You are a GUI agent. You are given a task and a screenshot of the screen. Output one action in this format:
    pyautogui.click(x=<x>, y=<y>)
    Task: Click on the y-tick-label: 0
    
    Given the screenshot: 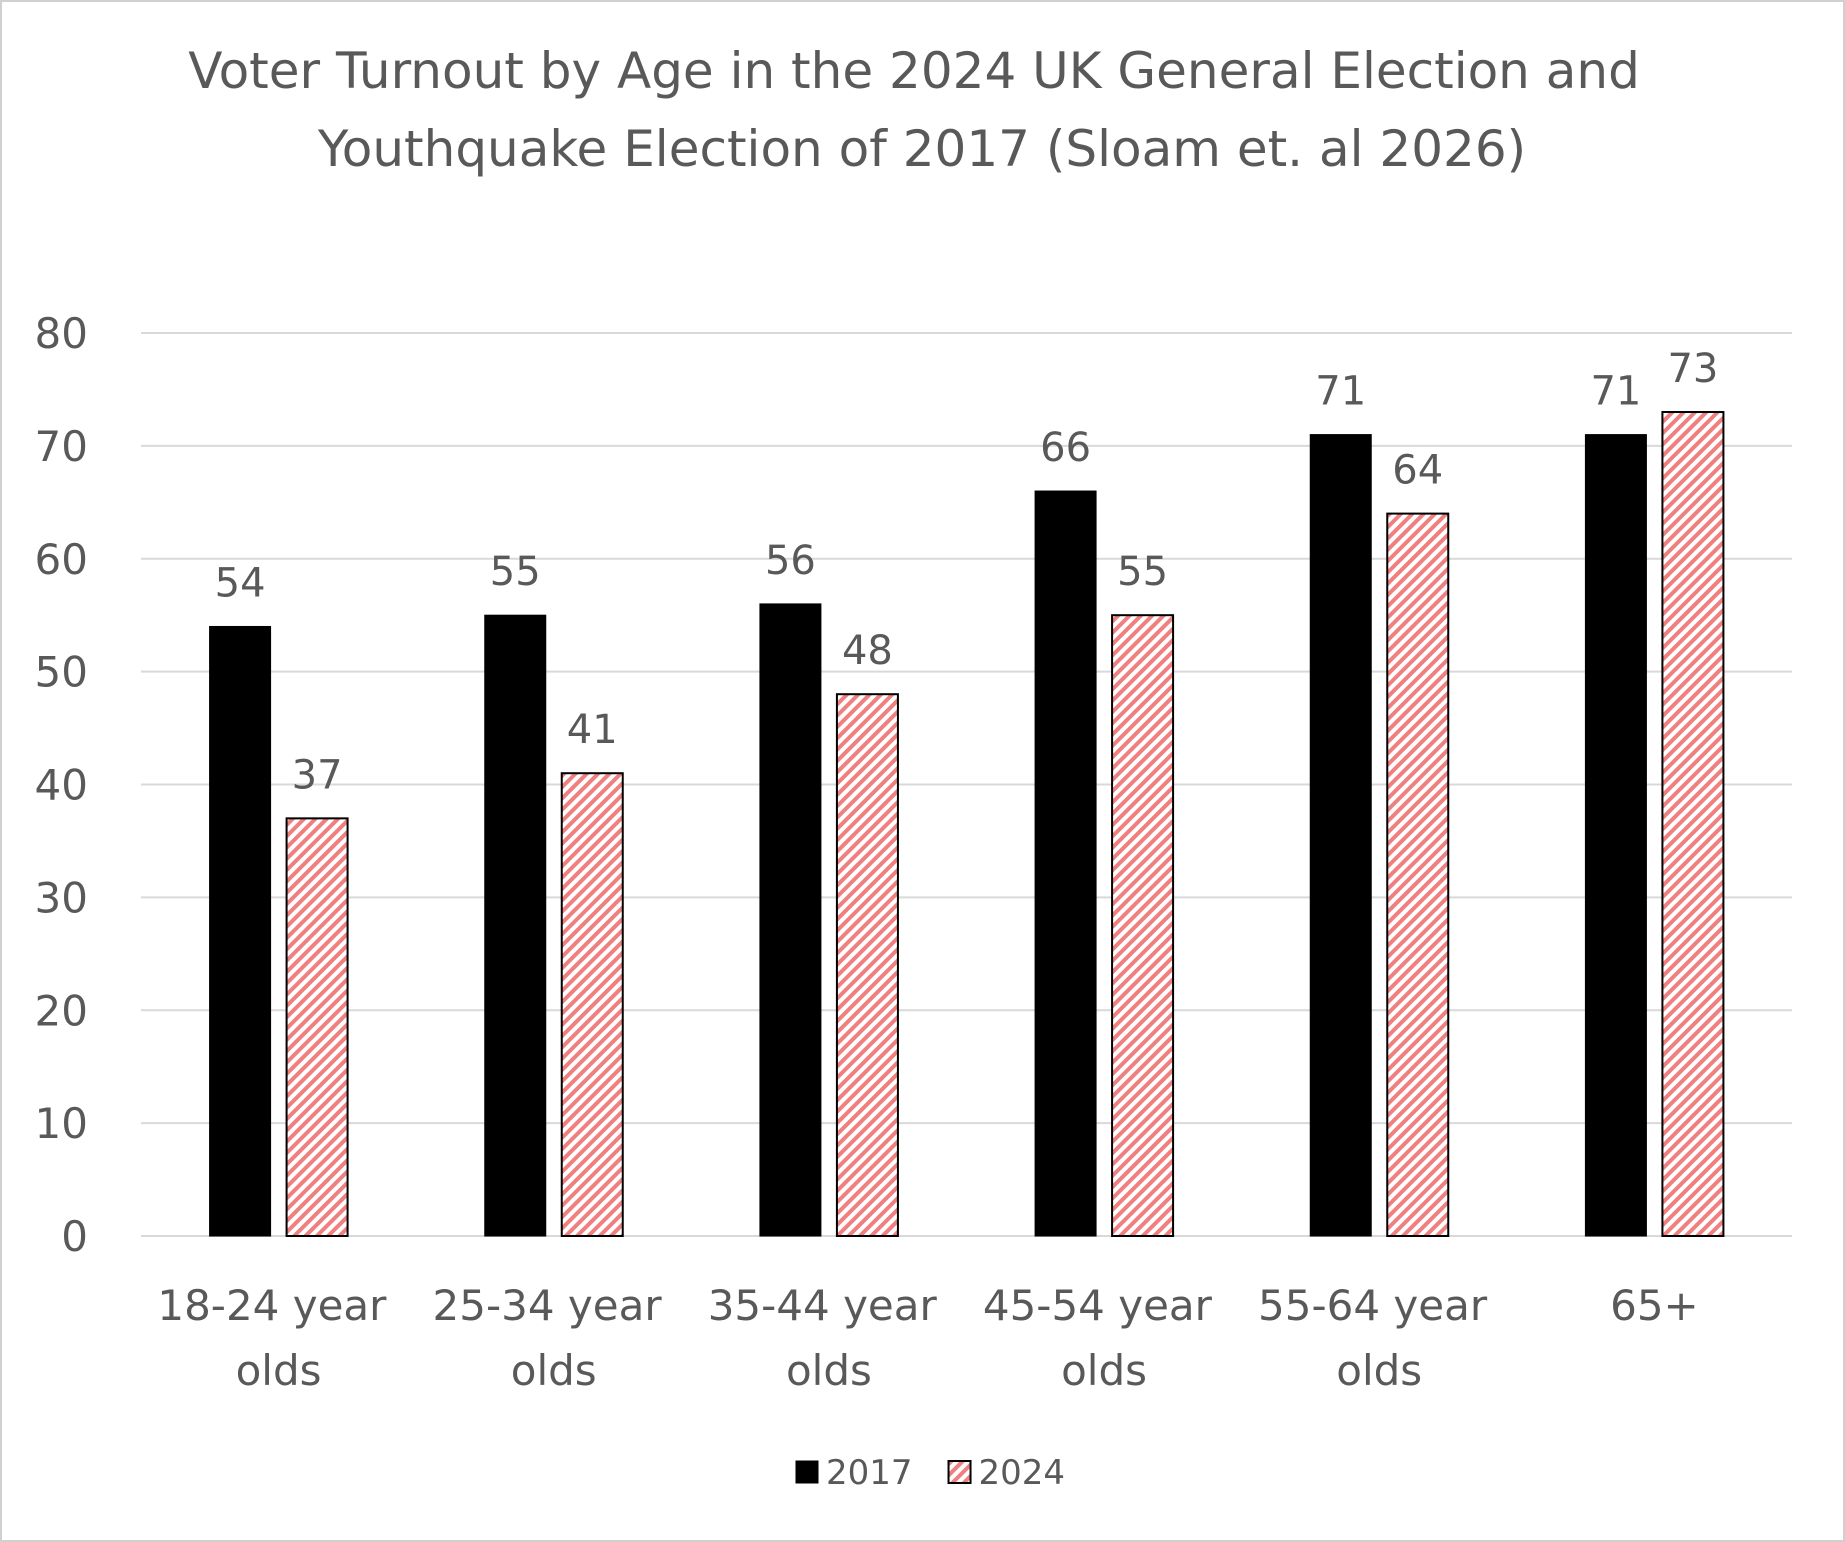 What is the action you would take?
    pyautogui.click(x=74, y=1236)
    